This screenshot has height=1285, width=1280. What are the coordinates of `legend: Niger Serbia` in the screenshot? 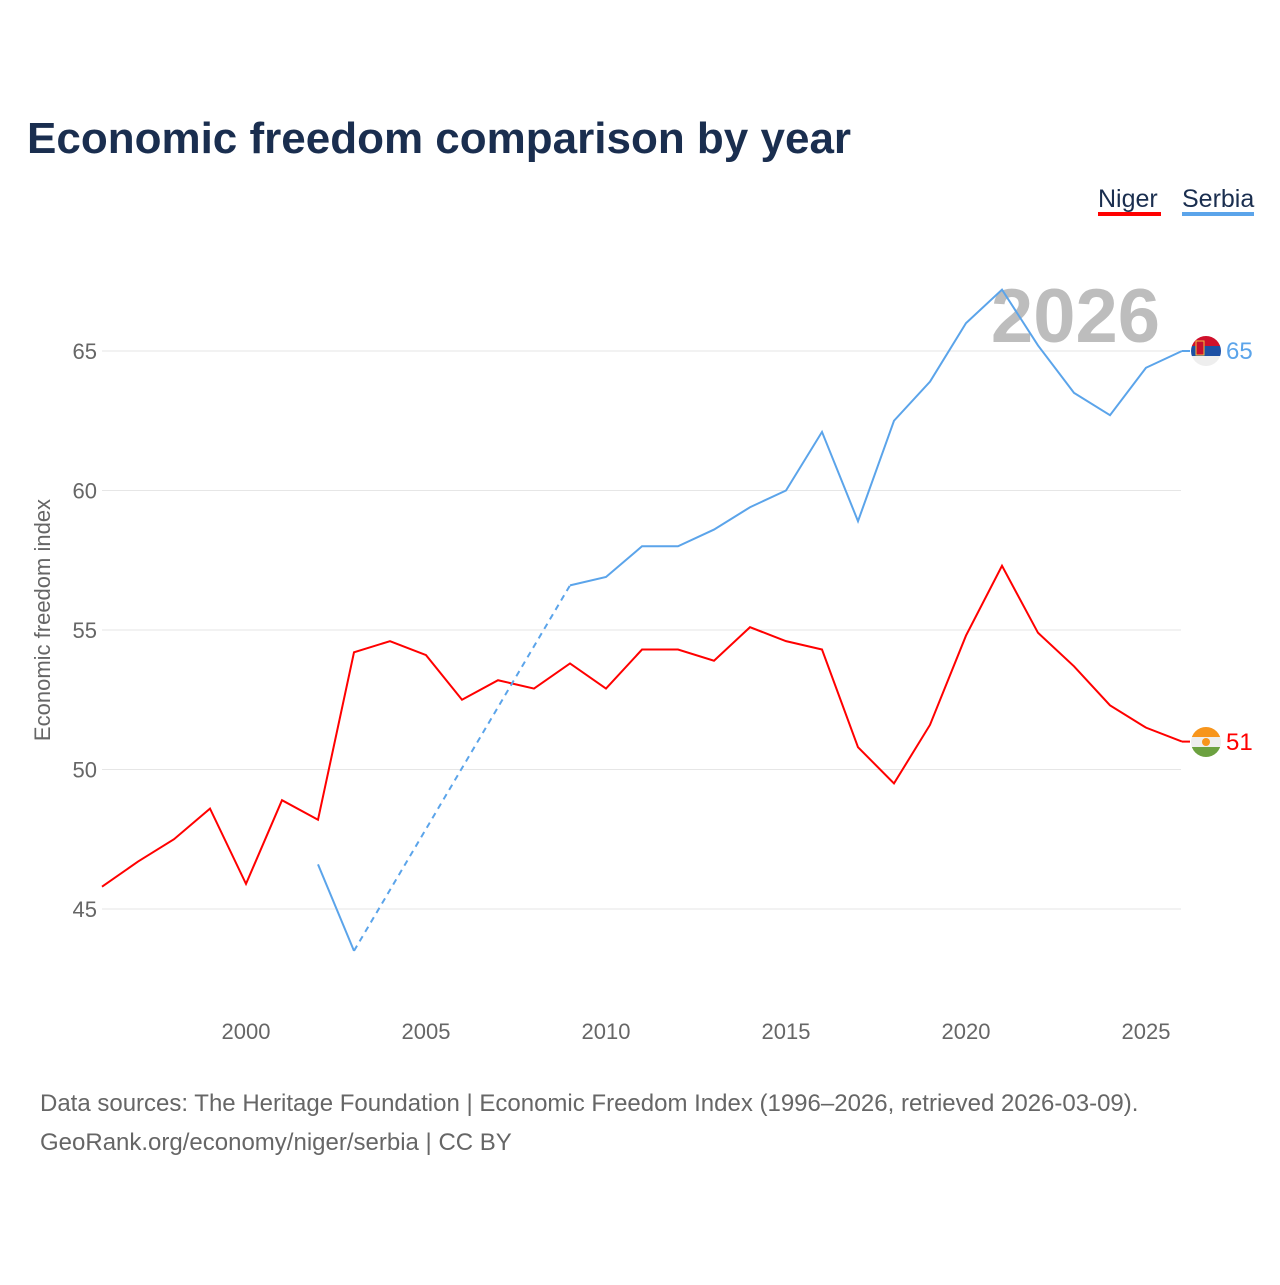 It's located at (1176, 200).